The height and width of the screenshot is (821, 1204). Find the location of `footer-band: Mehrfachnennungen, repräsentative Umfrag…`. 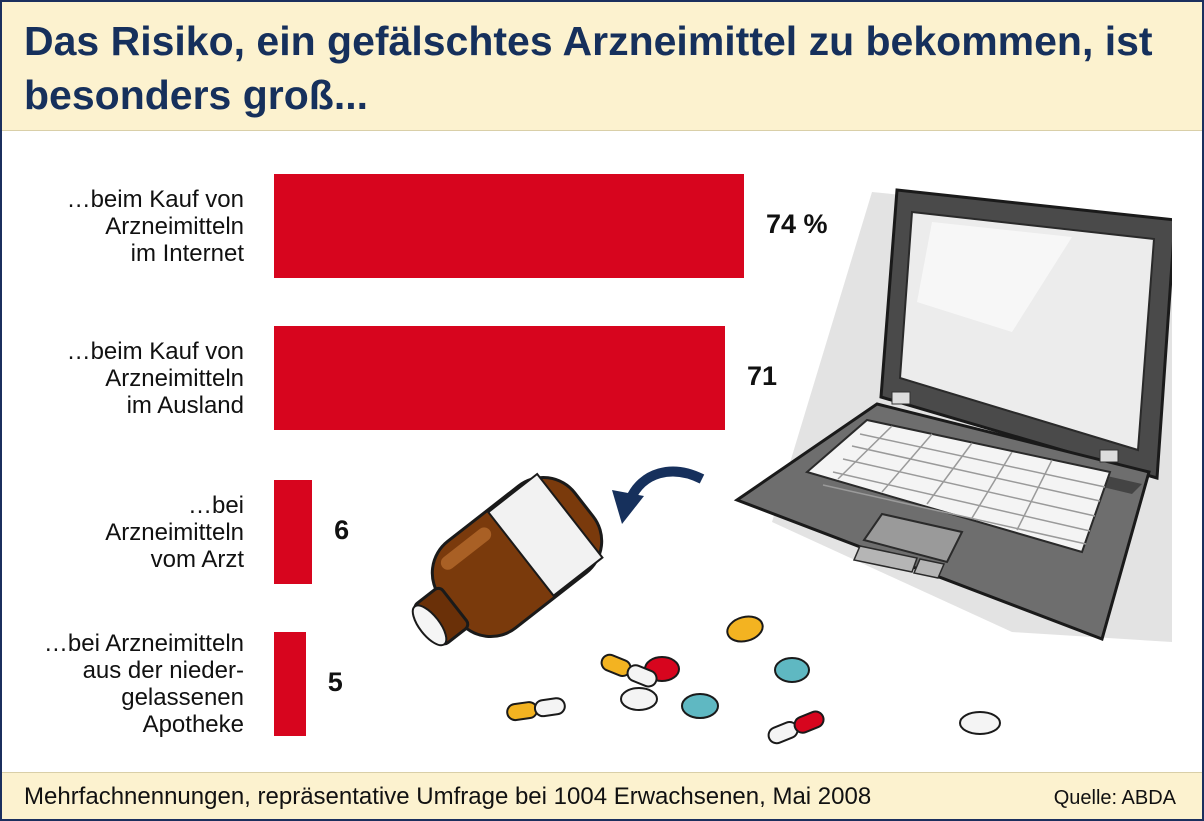

footer-band: Mehrfachnennungen, repräsentative Umfrag… is located at coordinates (602, 795).